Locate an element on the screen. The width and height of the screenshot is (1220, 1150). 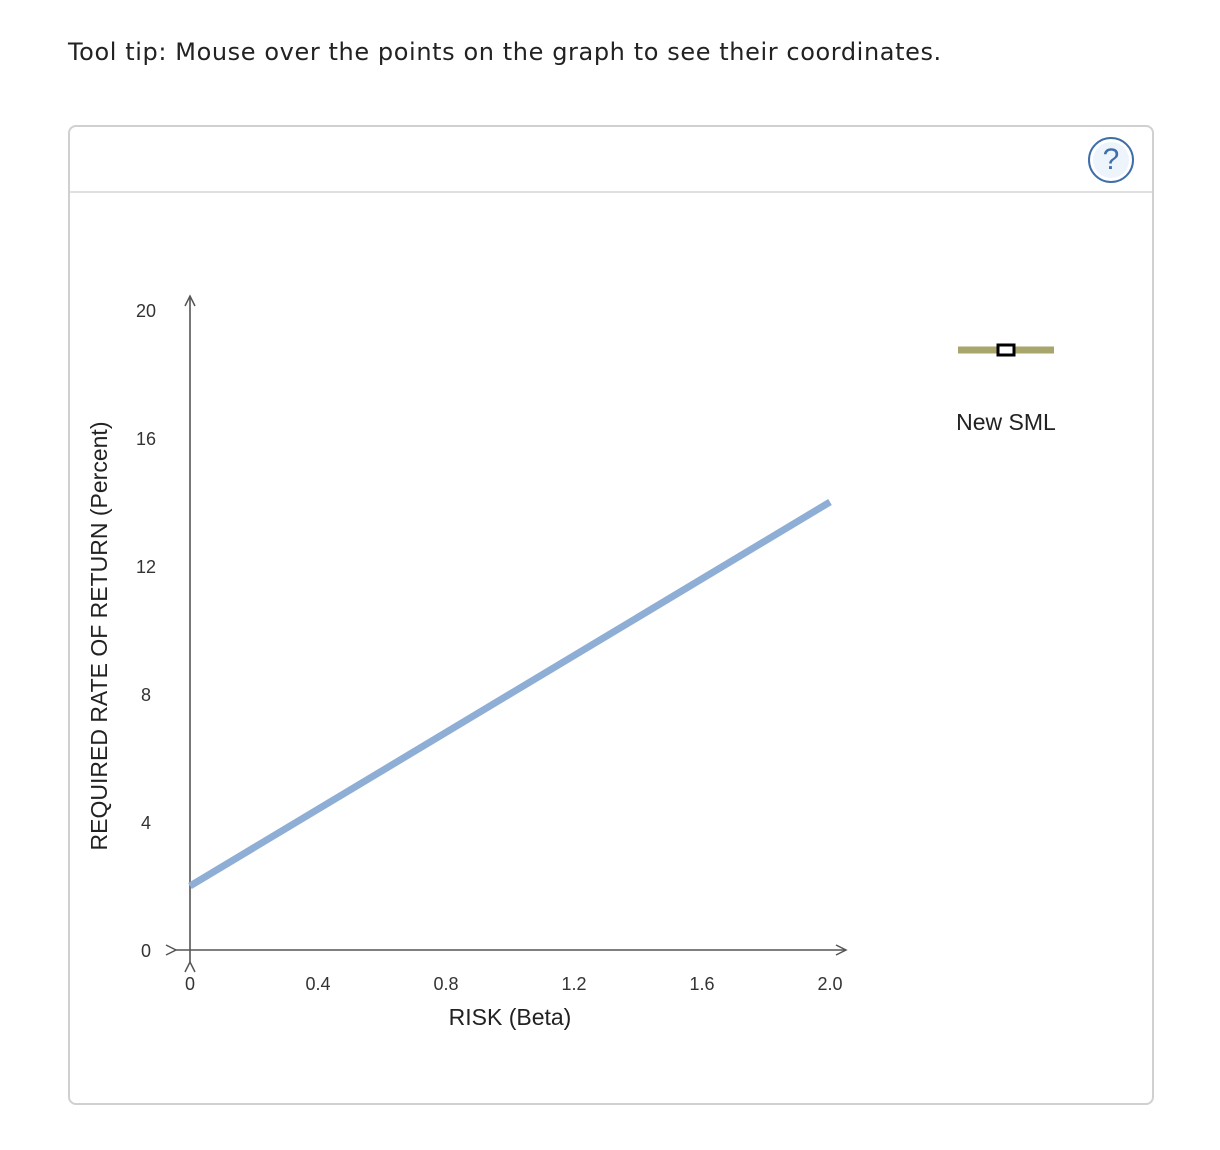
y-tick-label: 16 is located at coordinates (146, 439).